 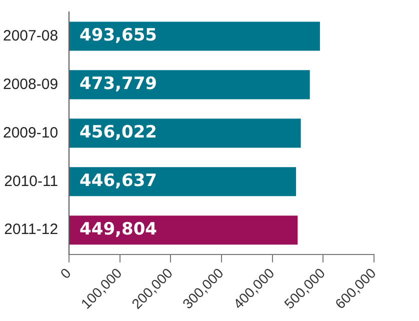 What do you see at coordinates (118, 36) in the screenshot?
I see `data-label: 493,655` at bounding box center [118, 36].